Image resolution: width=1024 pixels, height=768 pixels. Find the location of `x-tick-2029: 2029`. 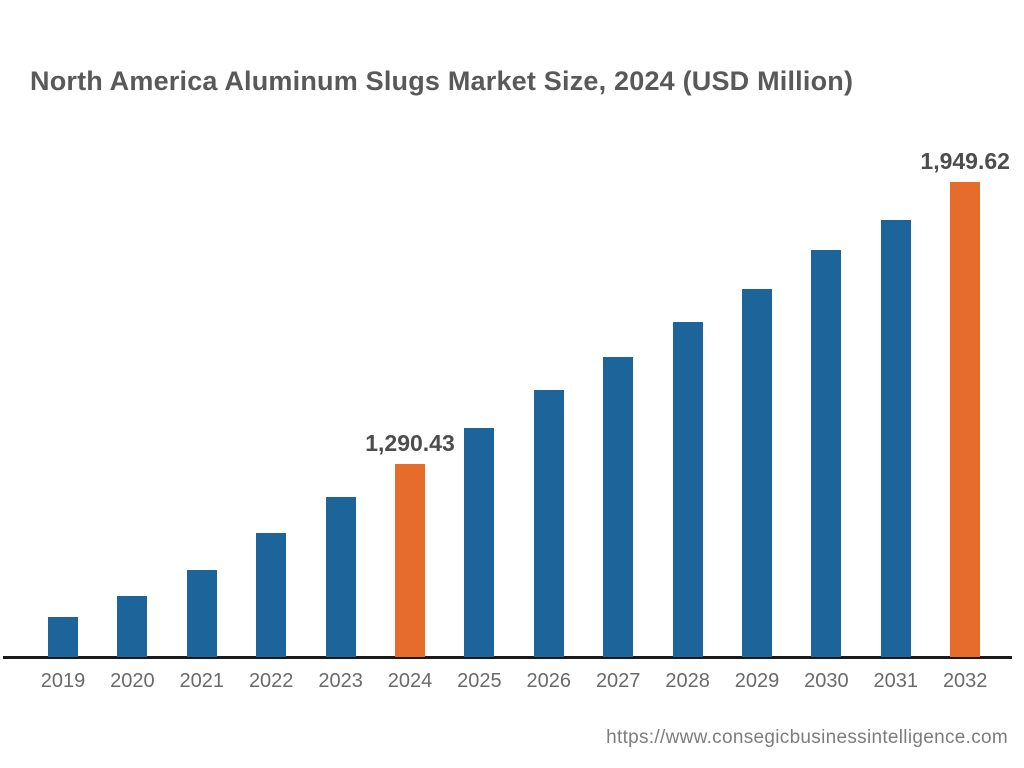

x-tick-2029: 2029 is located at coordinates (757, 681).